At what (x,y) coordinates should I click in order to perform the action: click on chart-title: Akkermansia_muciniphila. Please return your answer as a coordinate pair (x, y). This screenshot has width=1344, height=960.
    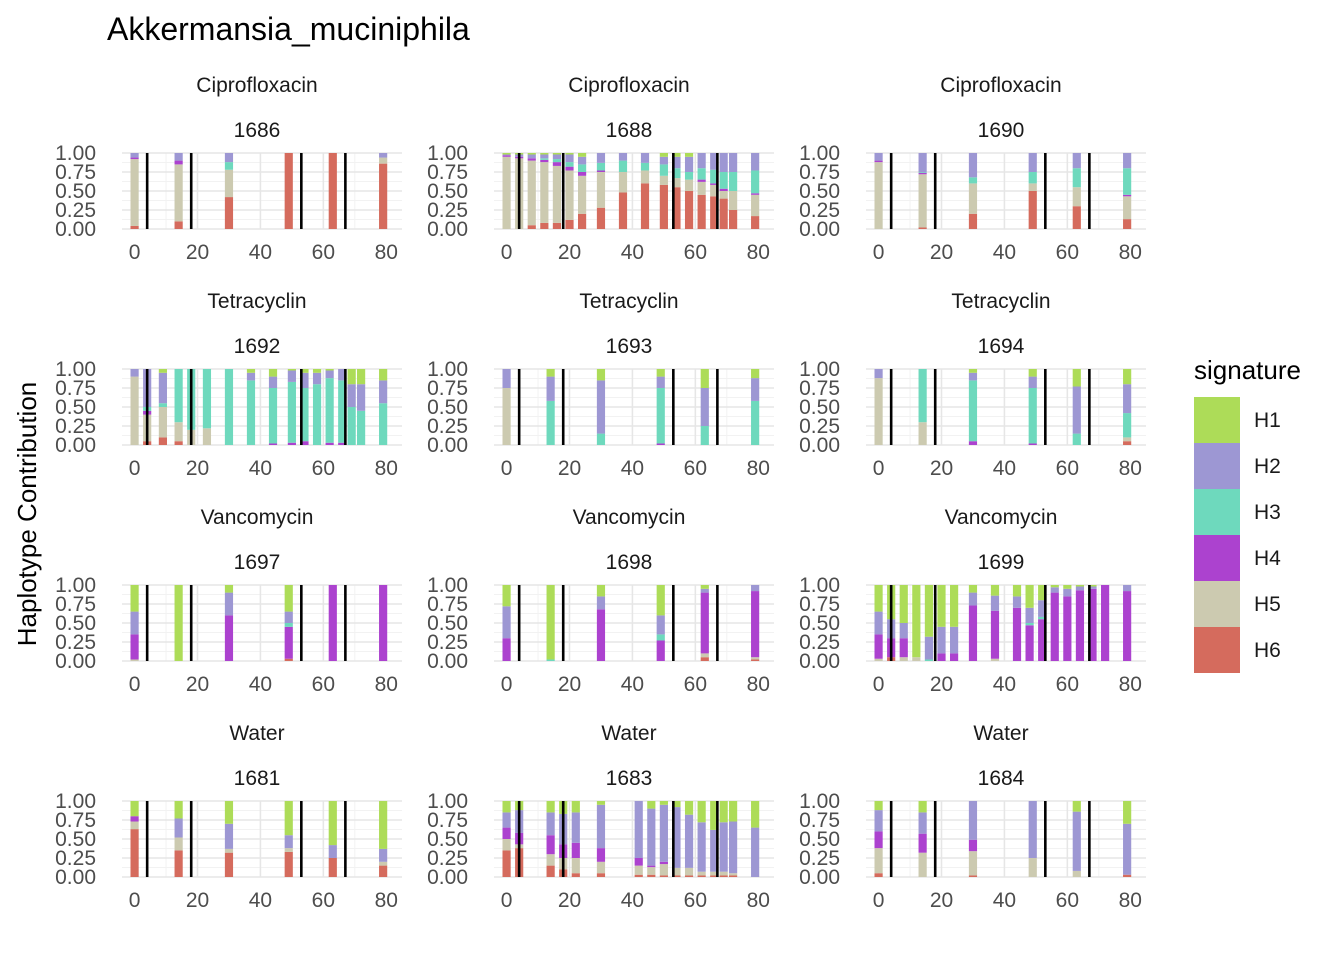
    Looking at the image, I should click on (288, 29).